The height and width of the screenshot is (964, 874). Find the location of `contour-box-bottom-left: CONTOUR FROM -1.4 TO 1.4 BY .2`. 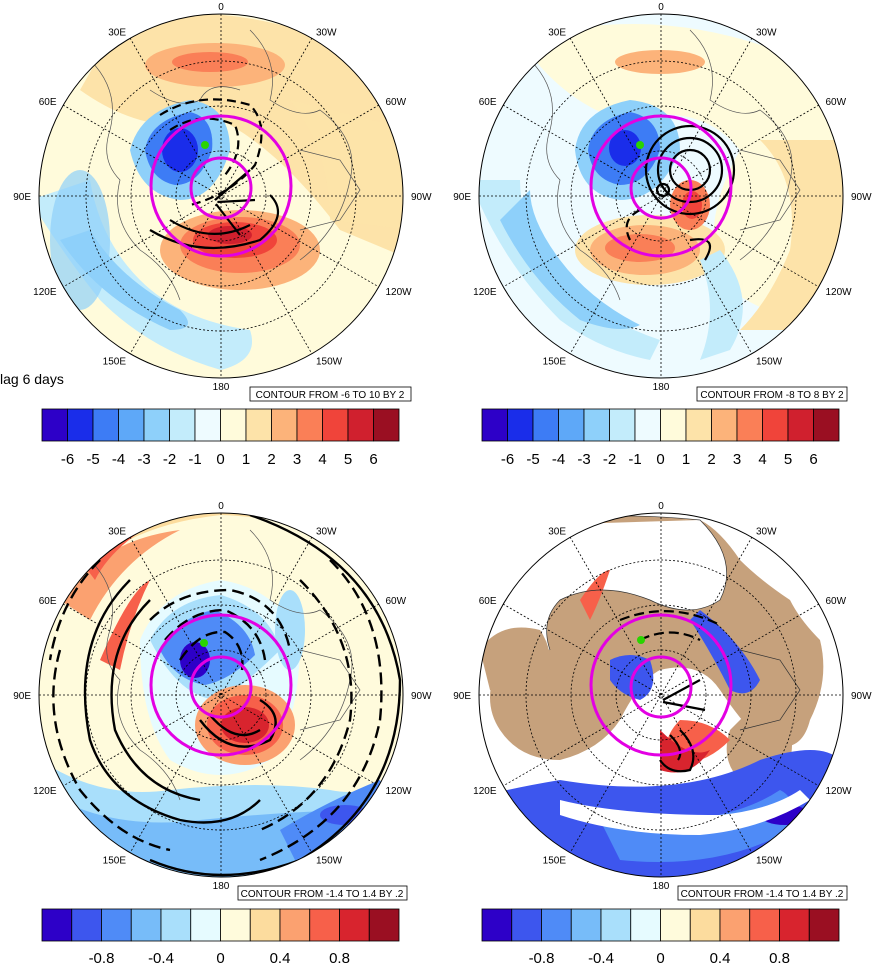

contour-box-bottom-left: CONTOUR FROM -1.4 TO 1.4 BY .2 is located at coordinates (322, 893).